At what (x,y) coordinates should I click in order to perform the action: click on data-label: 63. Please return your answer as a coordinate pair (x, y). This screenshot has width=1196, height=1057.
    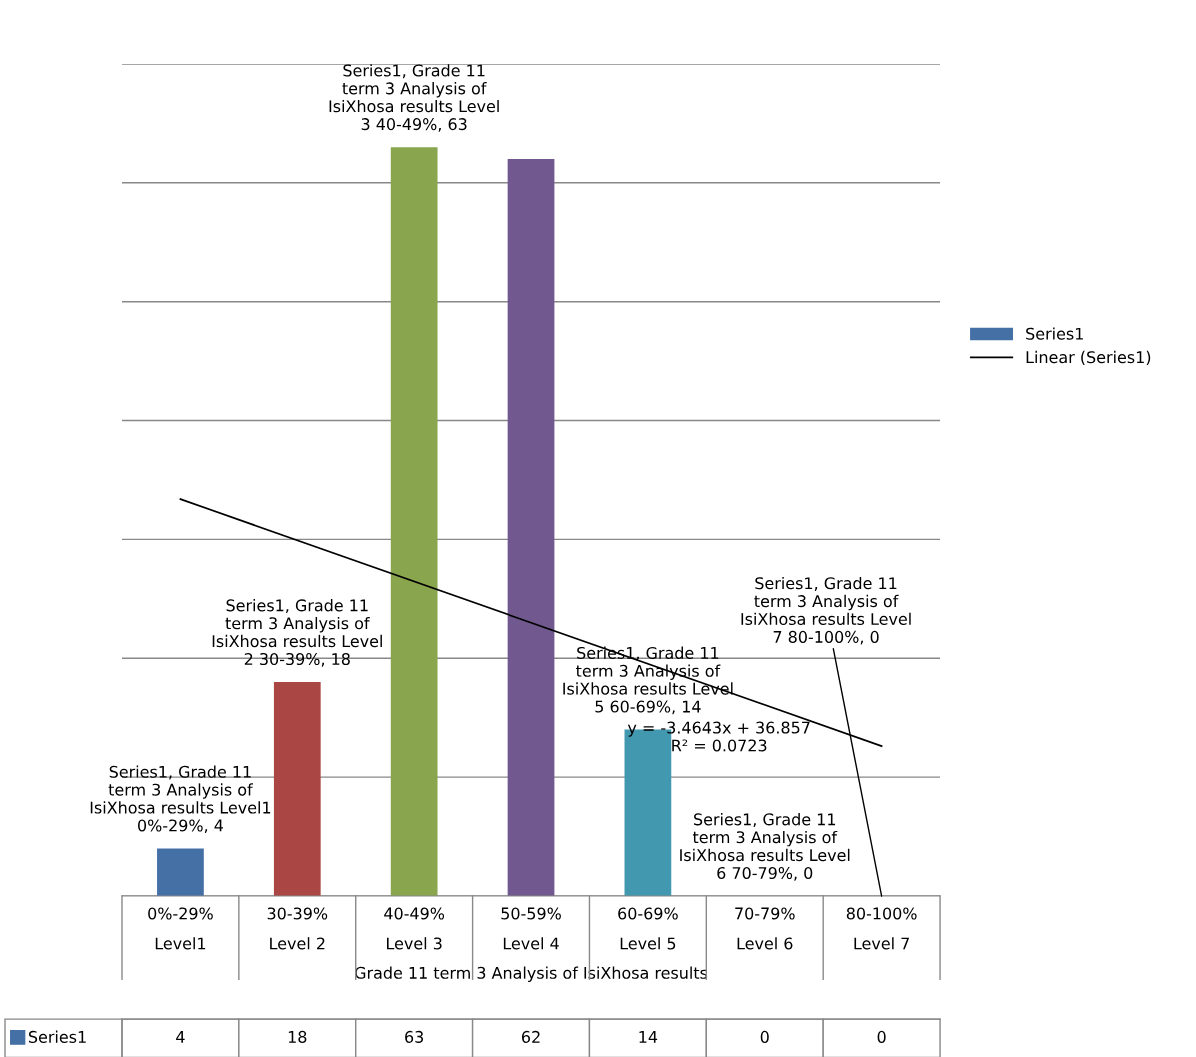
    Looking at the image, I should click on (414, 1036).